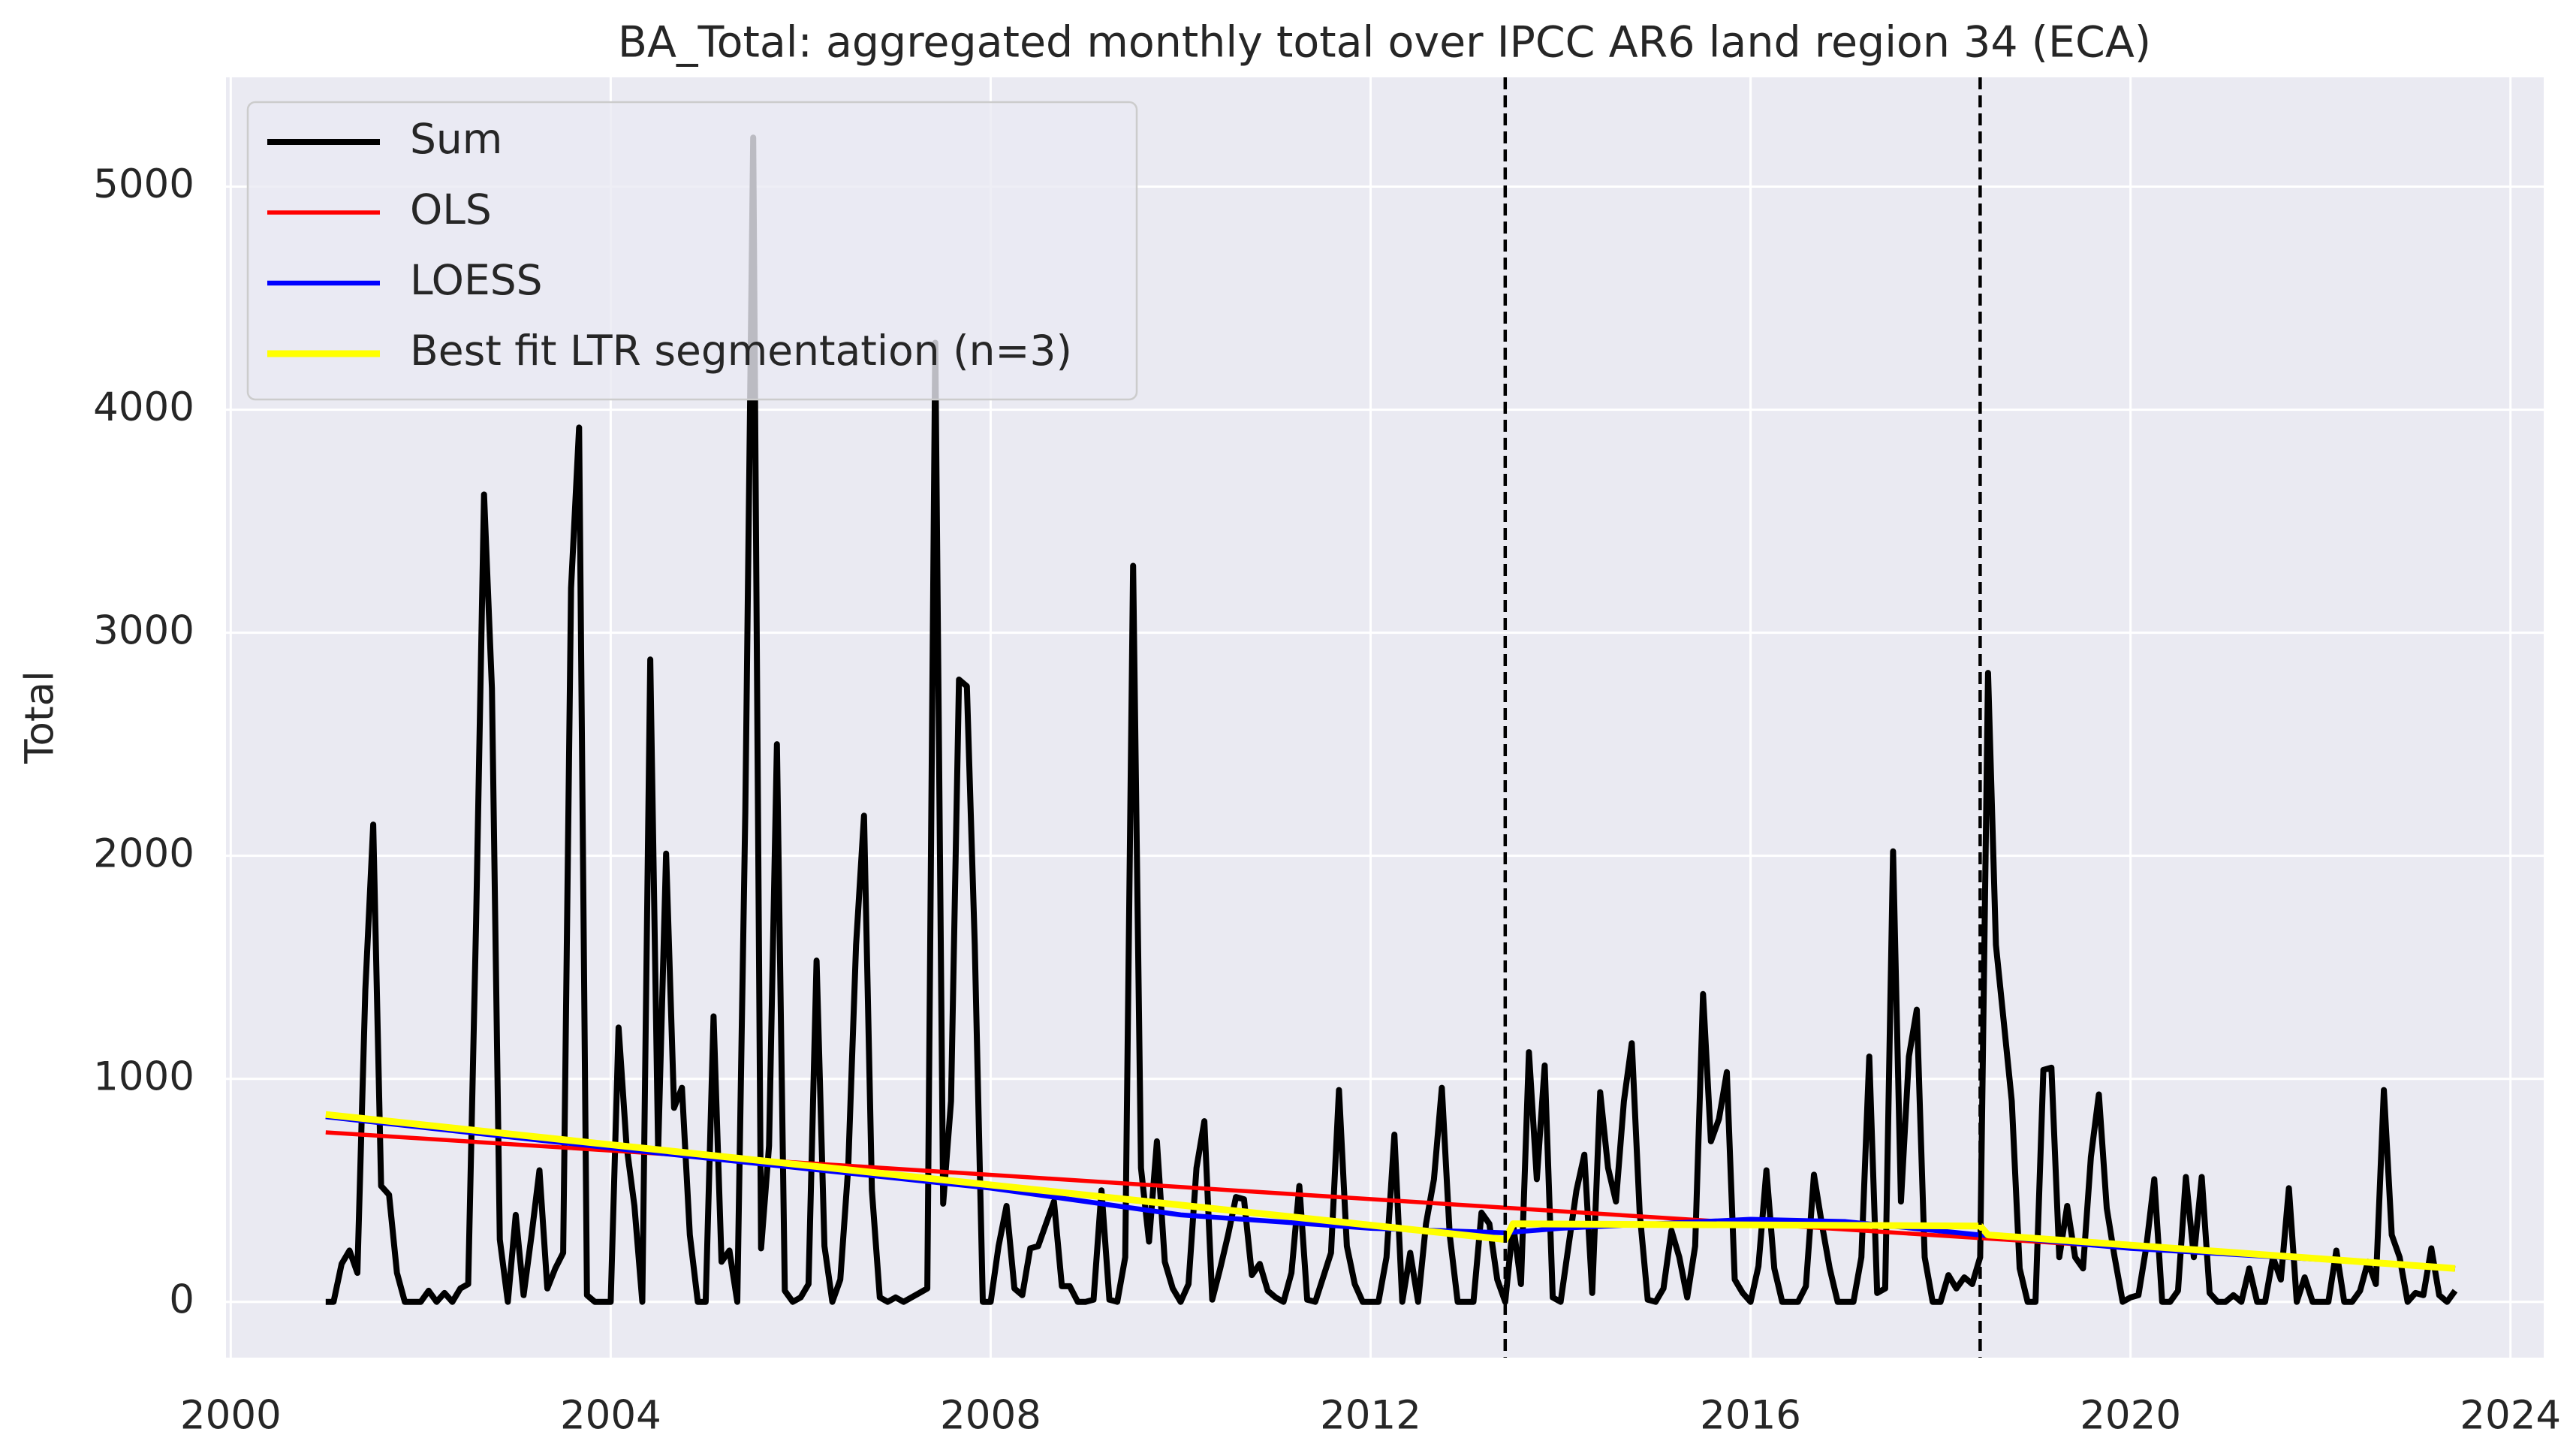 The width and height of the screenshot is (2576, 1450). Describe the element at coordinates (476, 280) in the screenshot. I see `legend-label: LOESS` at that location.